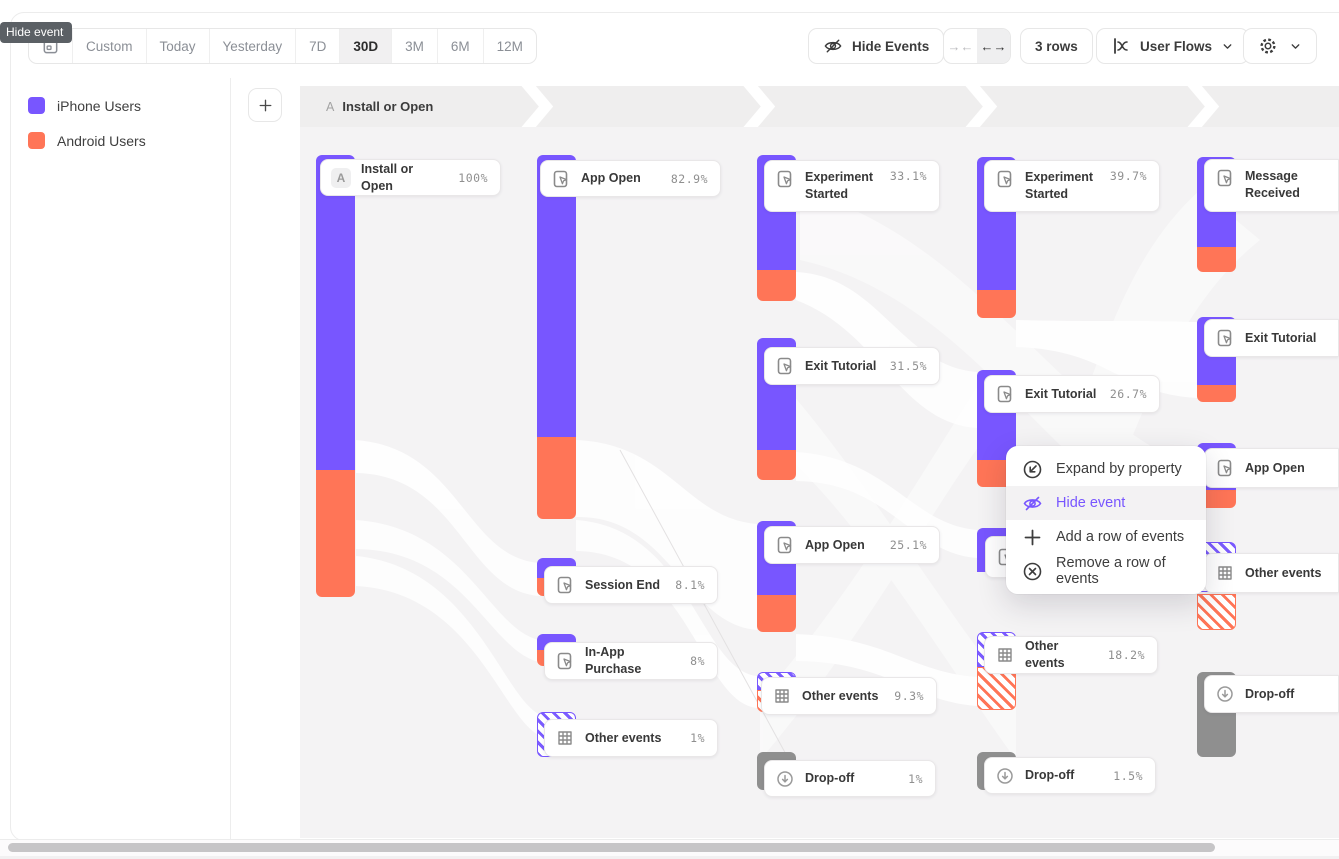  What do you see at coordinates (849, 696) in the screenshot?
I see `flow-node-other-events-2: Other events 9.3%` at bounding box center [849, 696].